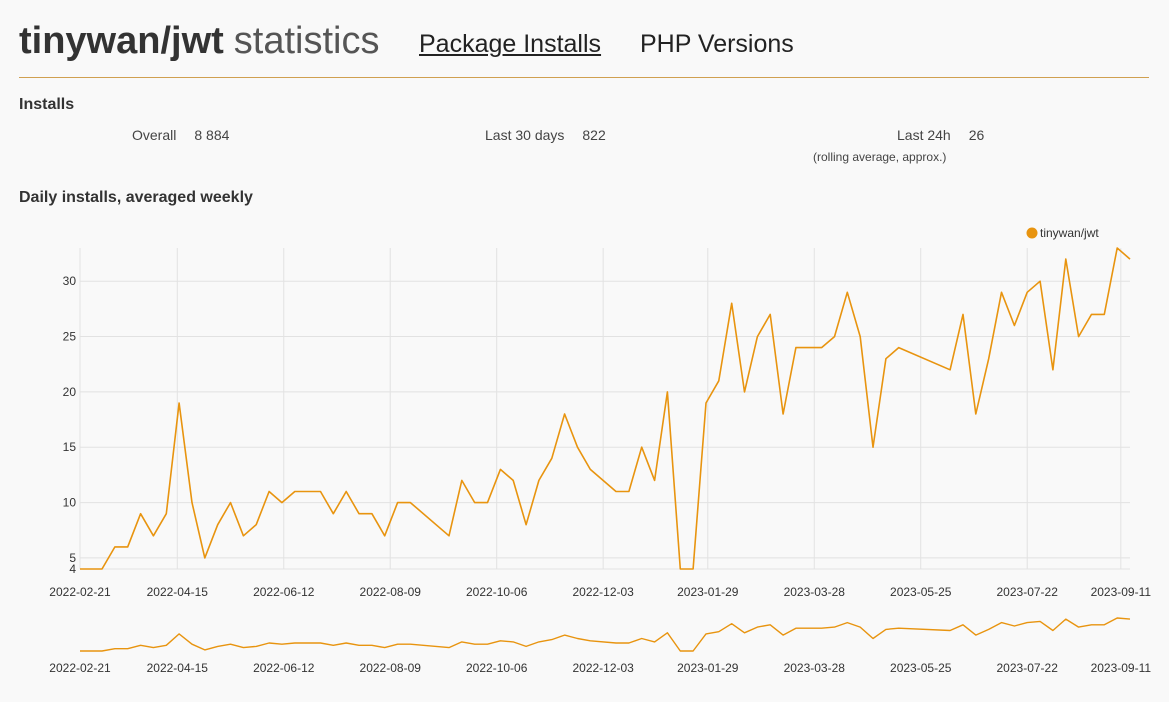 Image resolution: width=1169 pixels, height=702 pixels. Describe the element at coordinates (178, 592) in the screenshot. I see `x-tick-label: 2022-04-15` at that location.